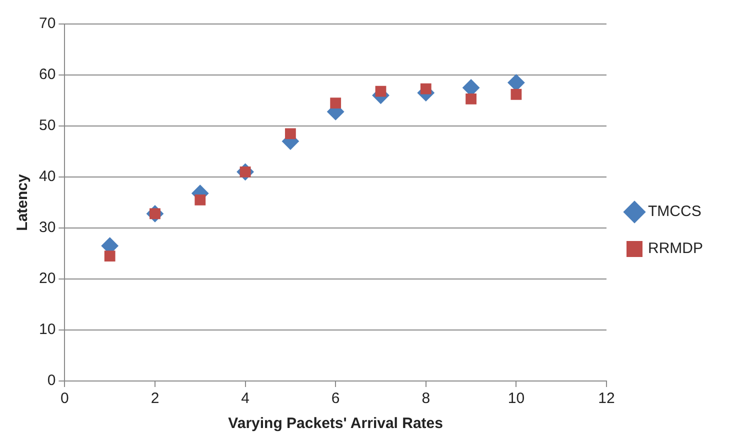 The height and width of the screenshot is (447, 733). Describe the element at coordinates (64, 399) in the screenshot. I see `x-tick-label: 0` at that location.